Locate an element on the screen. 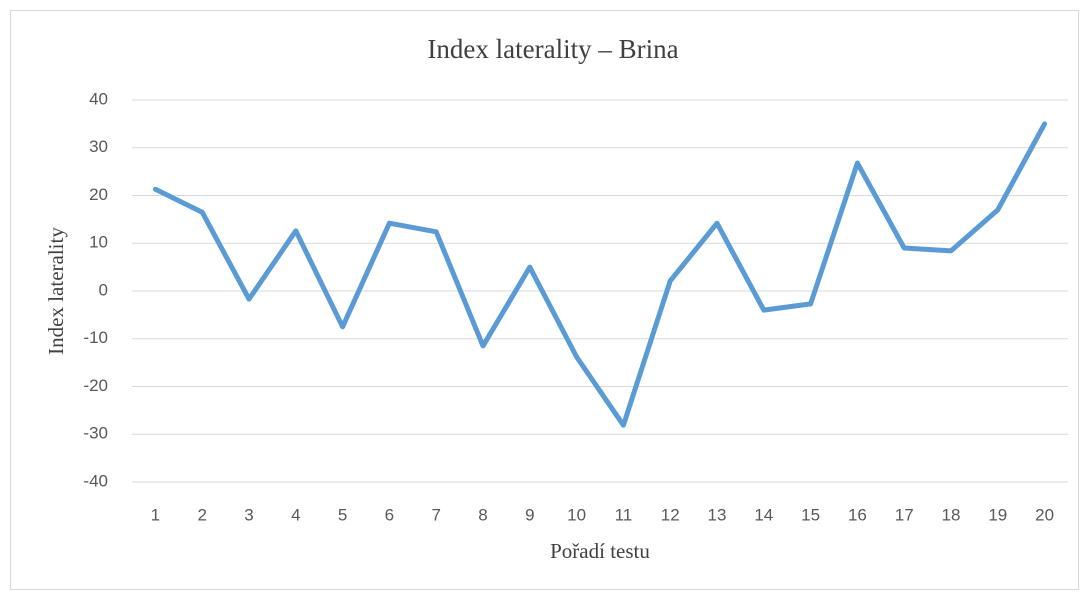 This screenshot has width=1091, height=592. y-tick-label: 0 is located at coordinates (103, 289).